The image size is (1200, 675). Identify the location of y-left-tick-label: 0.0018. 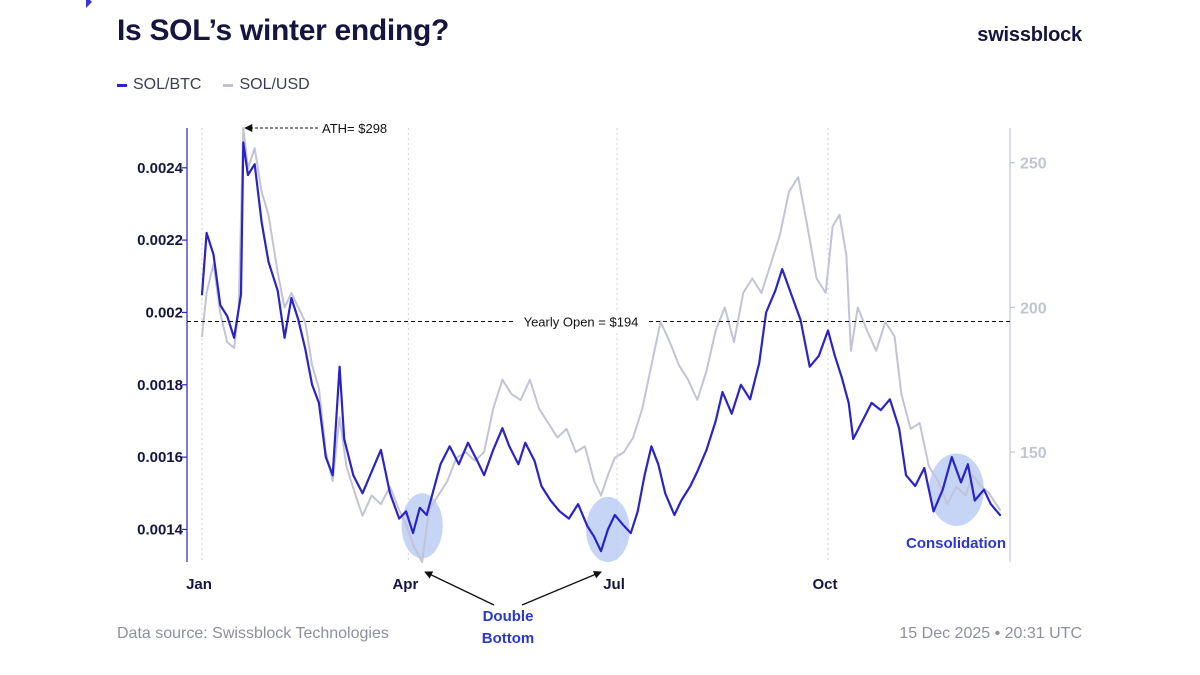
(160, 385).